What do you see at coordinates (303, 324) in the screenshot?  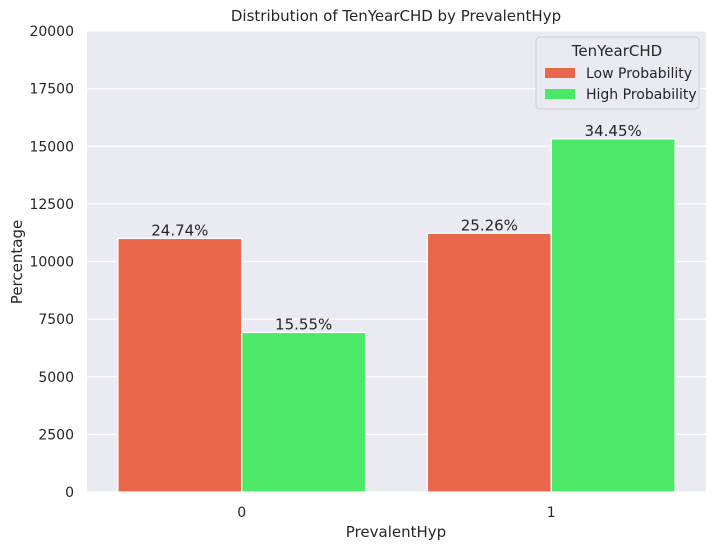 I see `bar-data-label: 15.55%` at bounding box center [303, 324].